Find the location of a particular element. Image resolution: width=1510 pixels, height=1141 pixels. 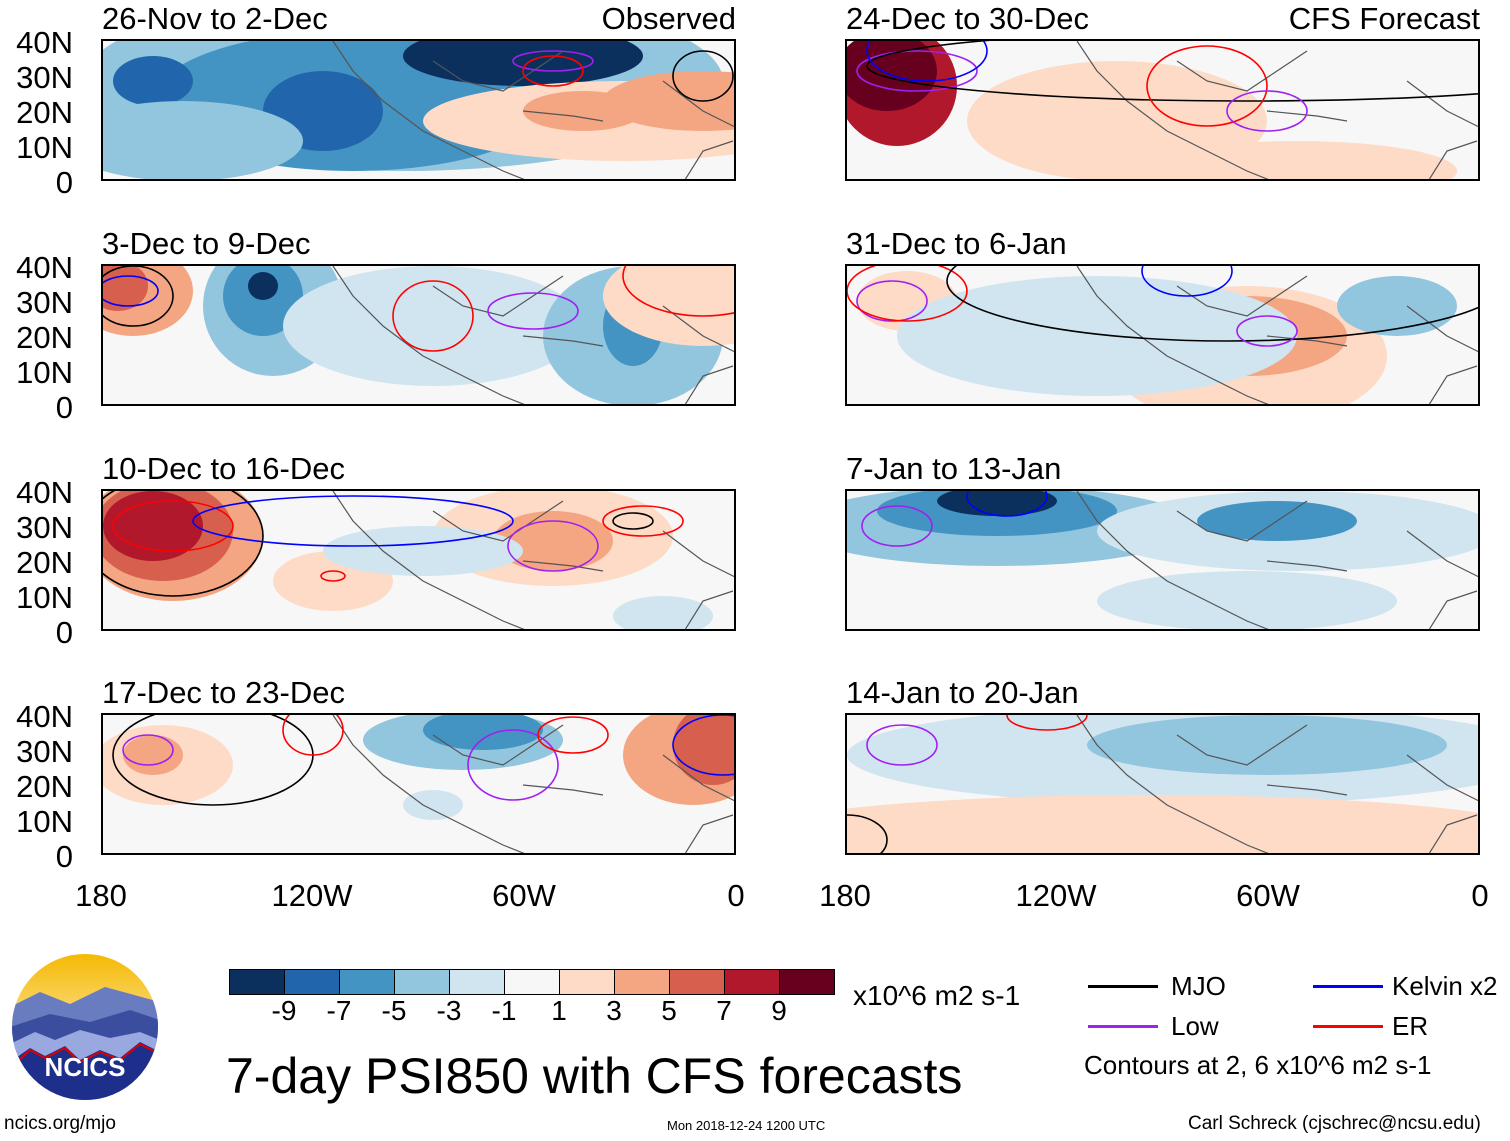

colorbar is located at coordinates (532, 982).